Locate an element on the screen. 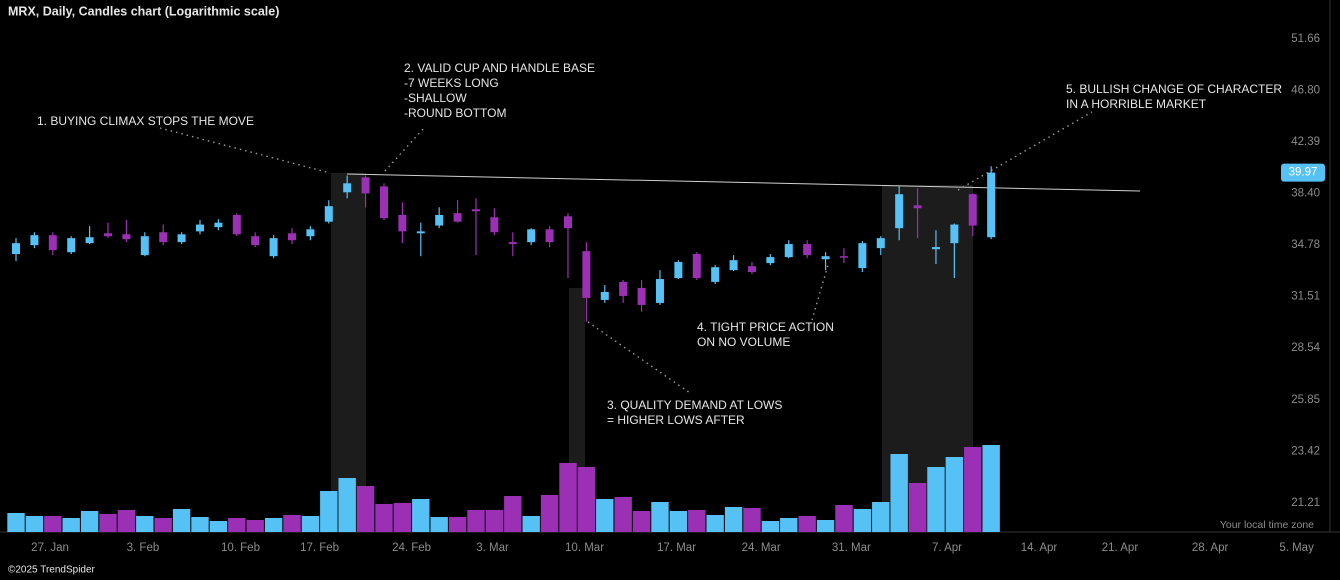 This screenshot has width=1340, height=580. annotation: 5. BULLISH CHANGE OF CHARACTER is located at coordinates (1174, 89).